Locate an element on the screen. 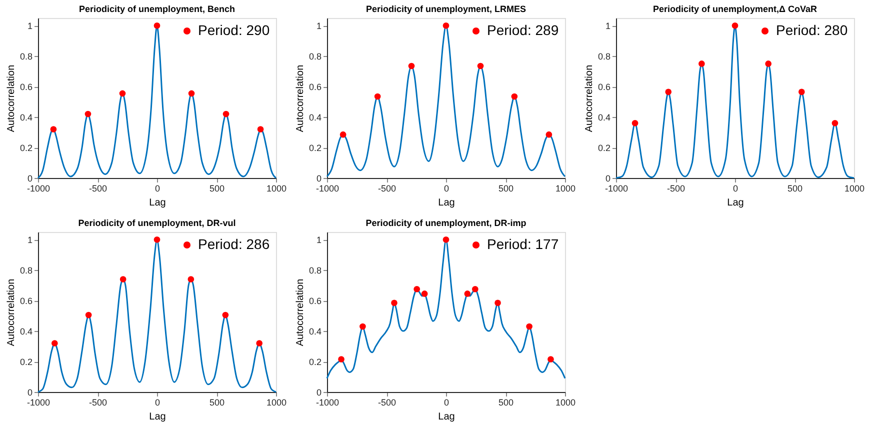  chart-title: Periodicity of unemployment, DR-imp is located at coordinates (446, 223).